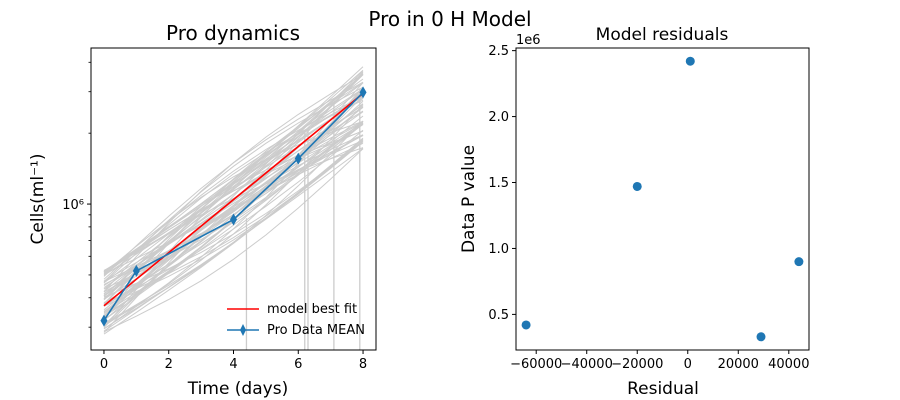  What do you see at coordinates (296, 320) in the screenshot?
I see `legend: model best fit Pro Data MEAN` at bounding box center [296, 320].